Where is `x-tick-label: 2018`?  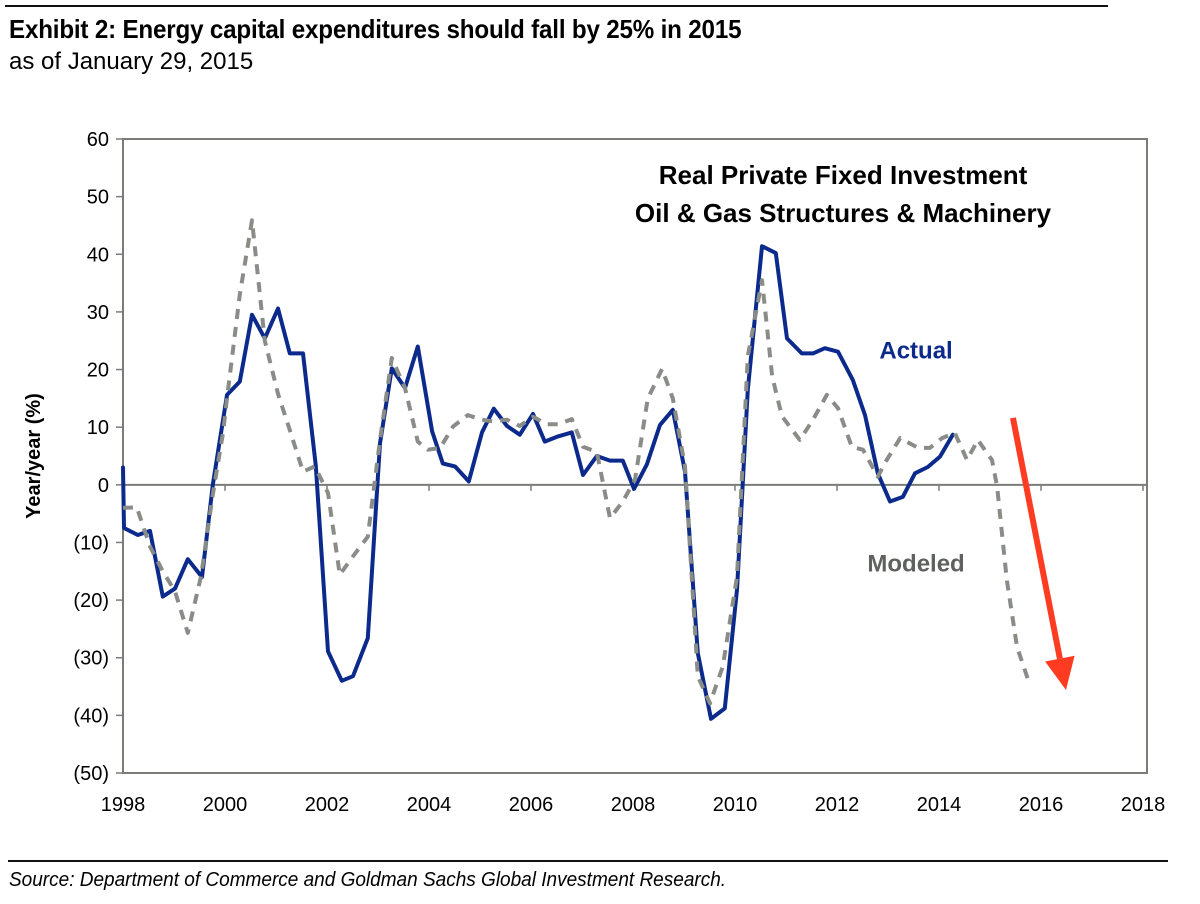
x-tick-label: 2018 is located at coordinates (1143, 805).